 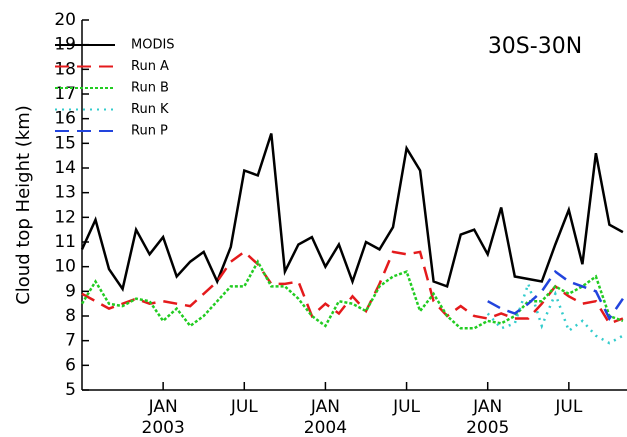 What do you see at coordinates (150, 66) in the screenshot?
I see `legend-label: Run A` at bounding box center [150, 66].